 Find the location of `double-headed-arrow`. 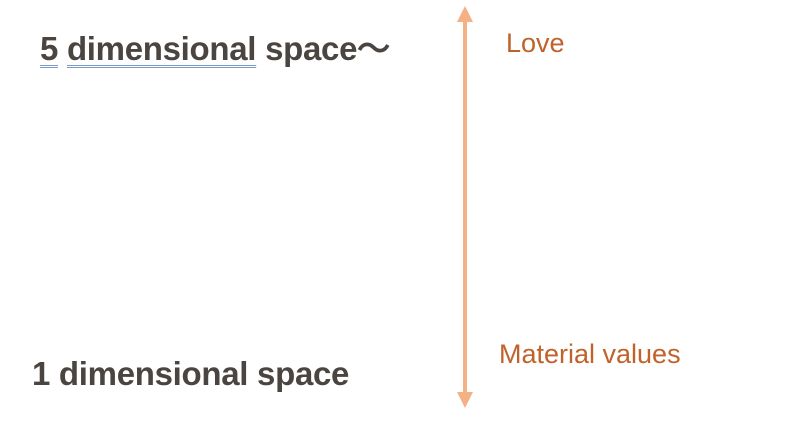

double-headed-arrow is located at coordinates (465, 207).